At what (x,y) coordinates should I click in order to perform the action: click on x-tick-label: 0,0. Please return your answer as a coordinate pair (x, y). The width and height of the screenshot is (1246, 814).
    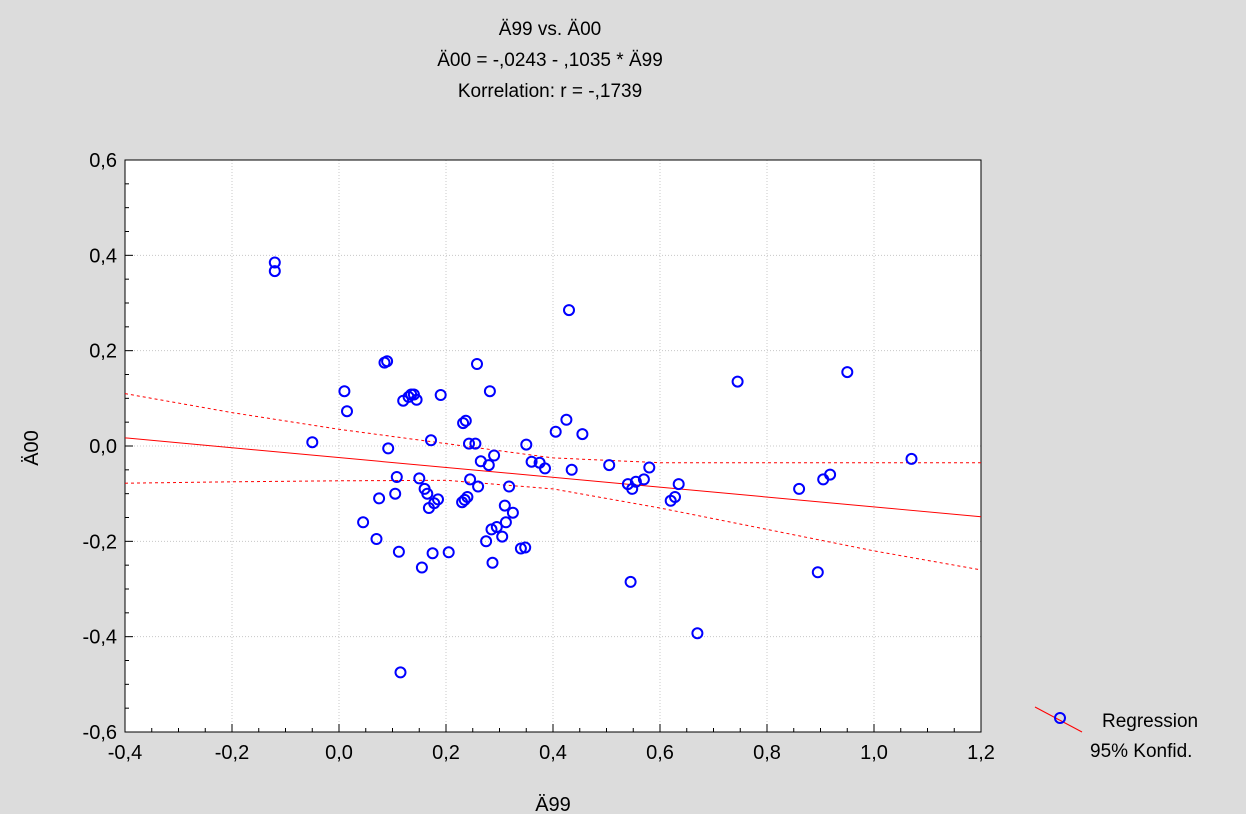
    Looking at the image, I should click on (339, 753).